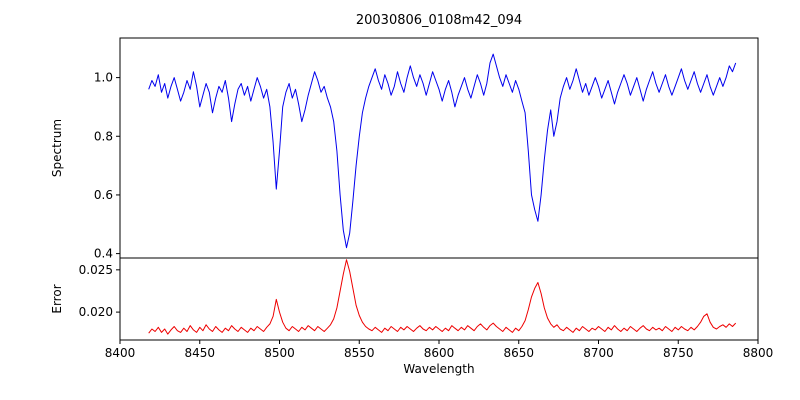 Image resolution: width=800 pixels, height=400 pixels. Describe the element at coordinates (442, 297) in the screenshot. I see `error-line` at that location.